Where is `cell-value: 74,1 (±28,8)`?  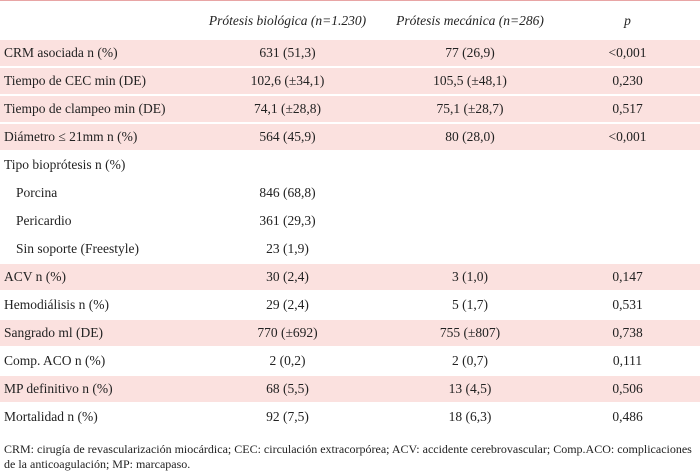
cell-value: 74,1 (±28,8) is located at coordinates (287, 109).